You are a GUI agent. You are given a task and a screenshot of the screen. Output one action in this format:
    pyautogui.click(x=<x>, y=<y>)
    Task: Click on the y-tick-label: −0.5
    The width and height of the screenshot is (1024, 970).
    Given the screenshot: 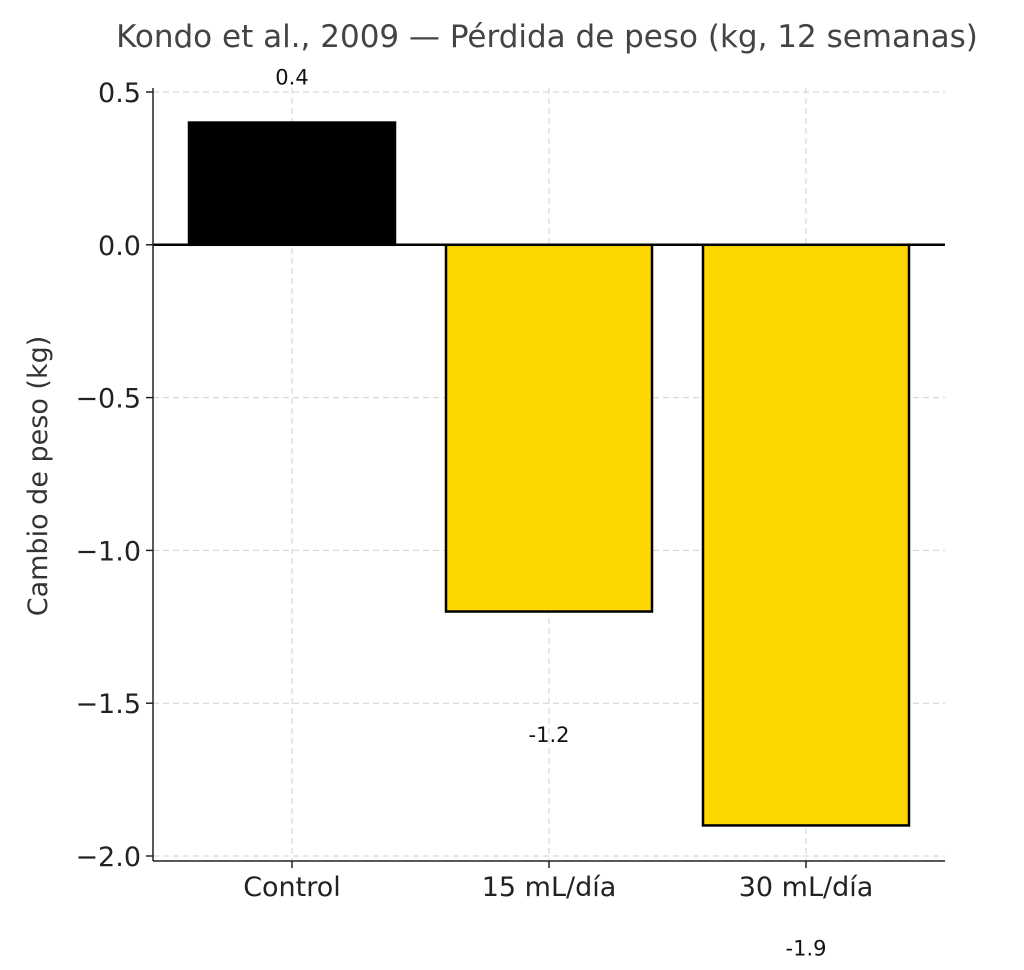 What is the action you would take?
    pyautogui.click(x=108, y=399)
    